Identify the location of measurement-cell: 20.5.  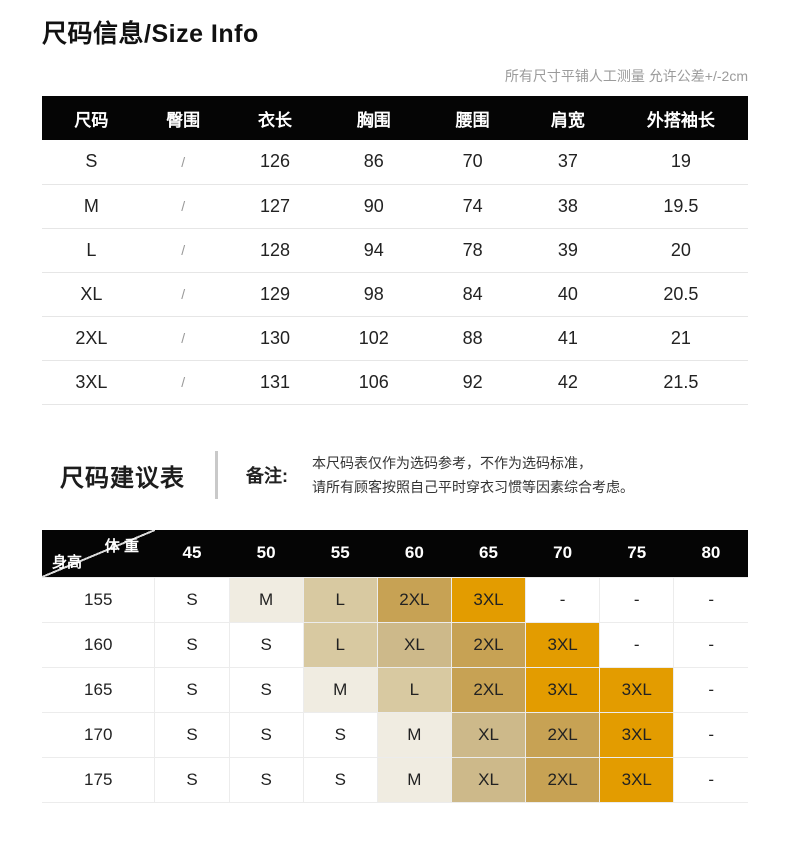
(680, 294).